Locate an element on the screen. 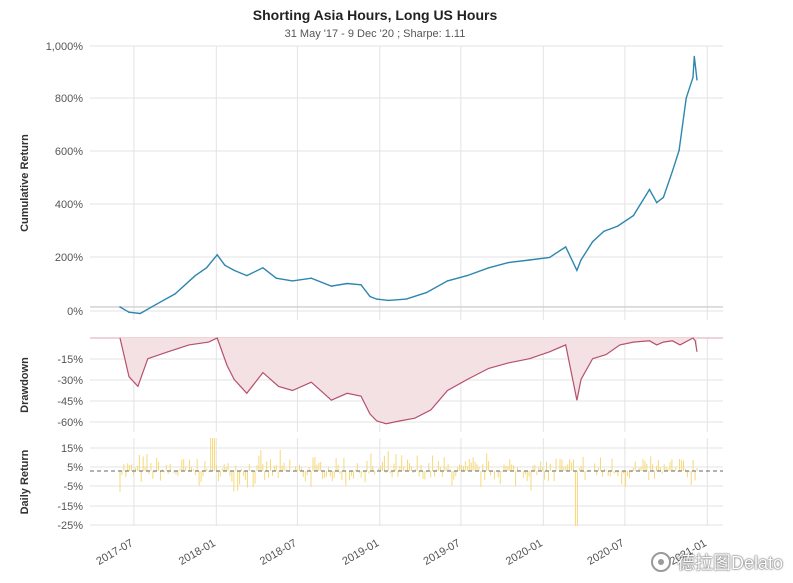  y-tick-label: -25% is located at coordinates (70, 526).